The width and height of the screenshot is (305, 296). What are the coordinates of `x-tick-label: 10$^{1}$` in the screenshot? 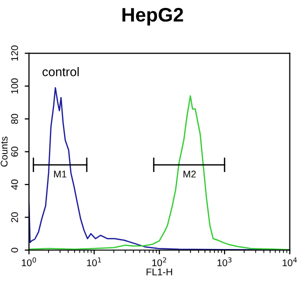 It's located at (94, 261).